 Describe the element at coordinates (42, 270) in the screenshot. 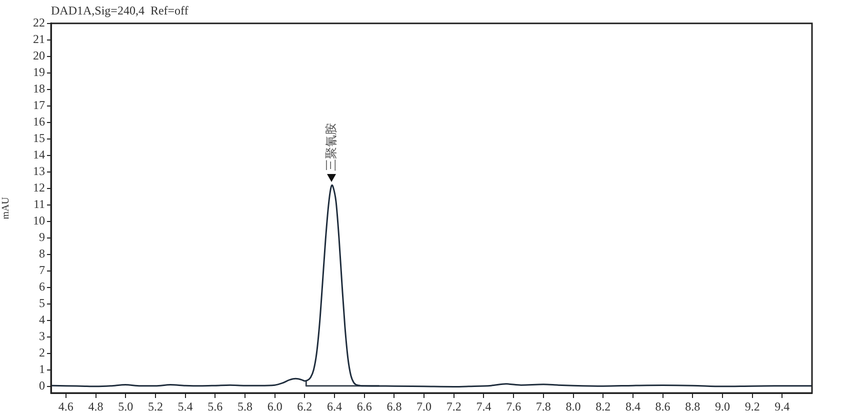

I see `y-tick-label: 7` at that location.